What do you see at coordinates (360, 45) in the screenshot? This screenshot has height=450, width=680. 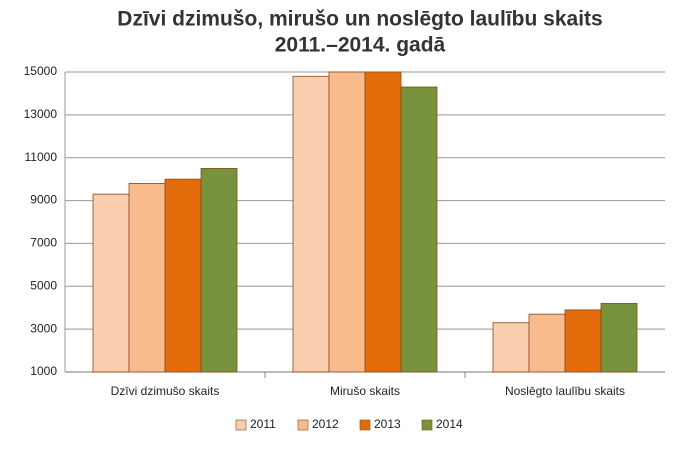 I see `chart-title: 2011.–2014. gadā` at bounding box center [360, 45].